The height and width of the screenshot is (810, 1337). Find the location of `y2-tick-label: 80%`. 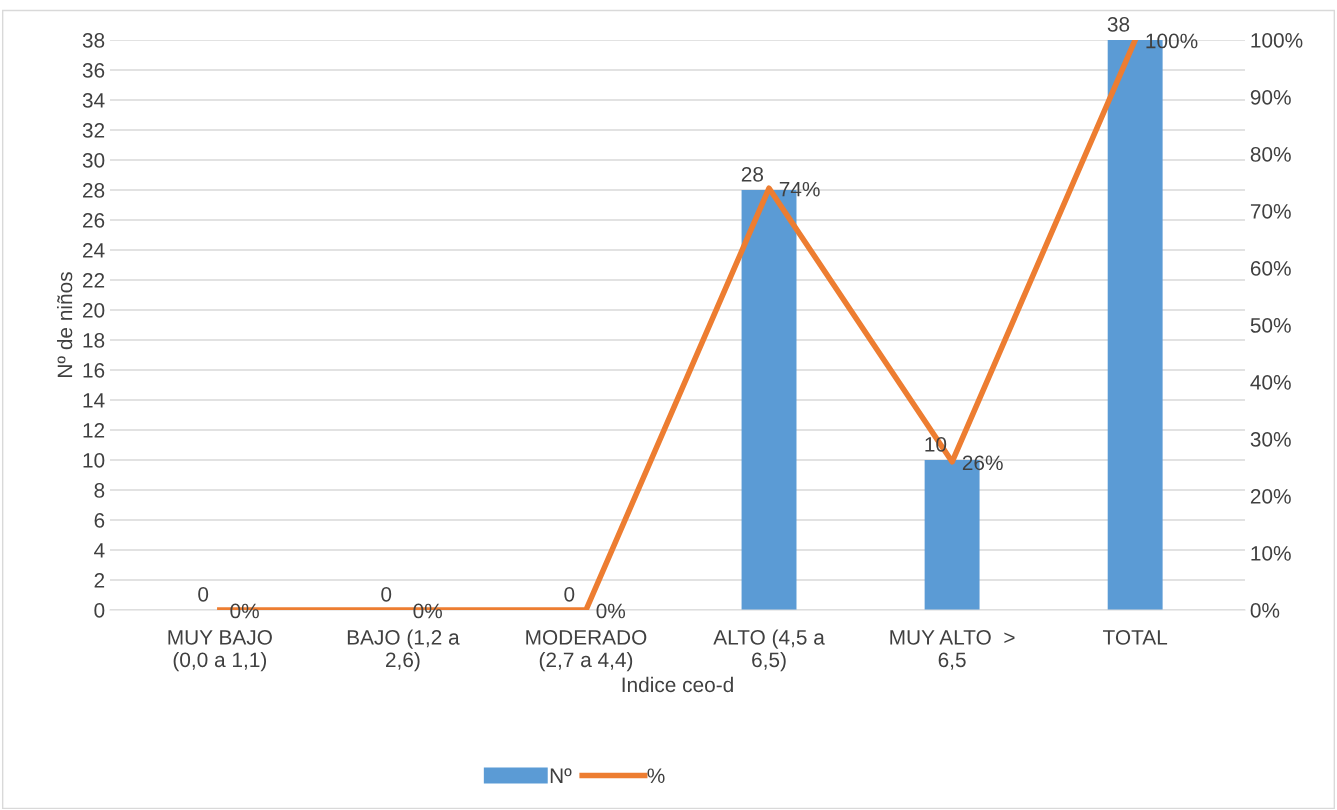

y2-tick-label: 80% is located at coordinates (1270, 154).